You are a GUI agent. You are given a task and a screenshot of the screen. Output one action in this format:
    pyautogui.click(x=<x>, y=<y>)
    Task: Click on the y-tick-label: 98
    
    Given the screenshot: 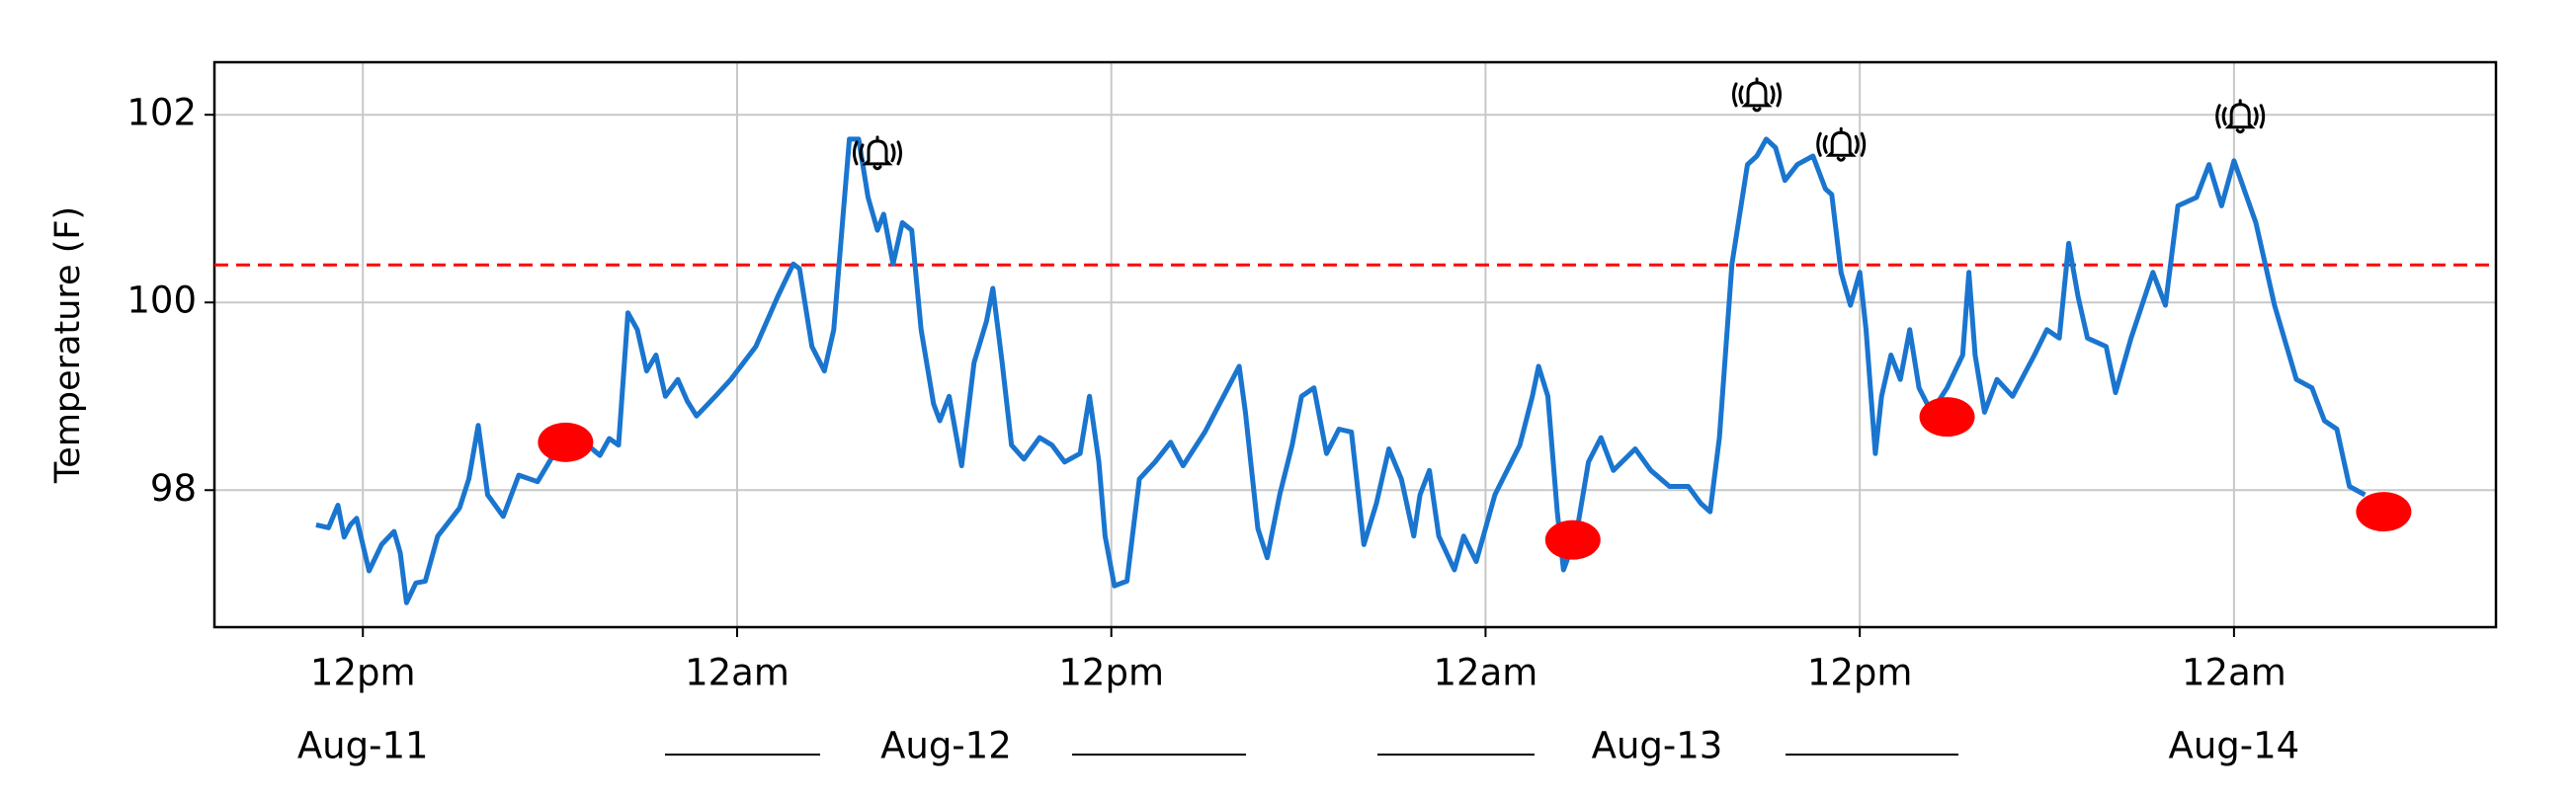 What is the action you would take?
    pyautogui.click(x=173, y=488)
    